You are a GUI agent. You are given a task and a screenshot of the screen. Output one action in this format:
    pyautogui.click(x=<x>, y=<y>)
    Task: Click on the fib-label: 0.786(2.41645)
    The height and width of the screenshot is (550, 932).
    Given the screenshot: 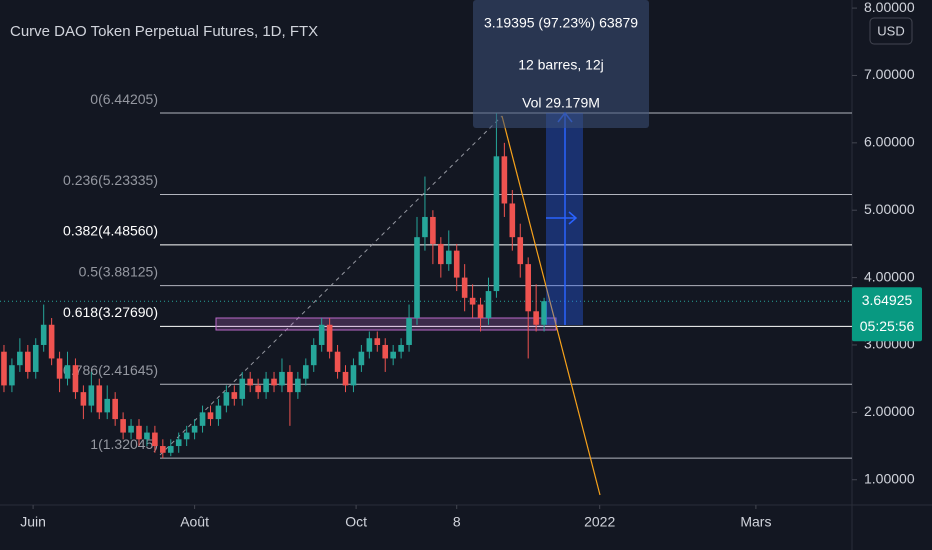 What is the action you would take?
    pyautogui.click(x=110, y=370)
    